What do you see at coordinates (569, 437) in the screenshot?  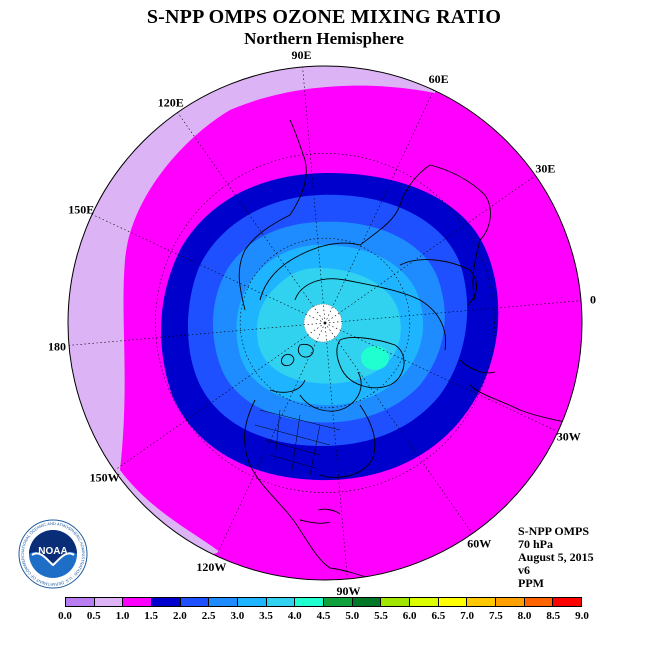 I see `longitude-label: 30W` at bounding box center [569, 437].